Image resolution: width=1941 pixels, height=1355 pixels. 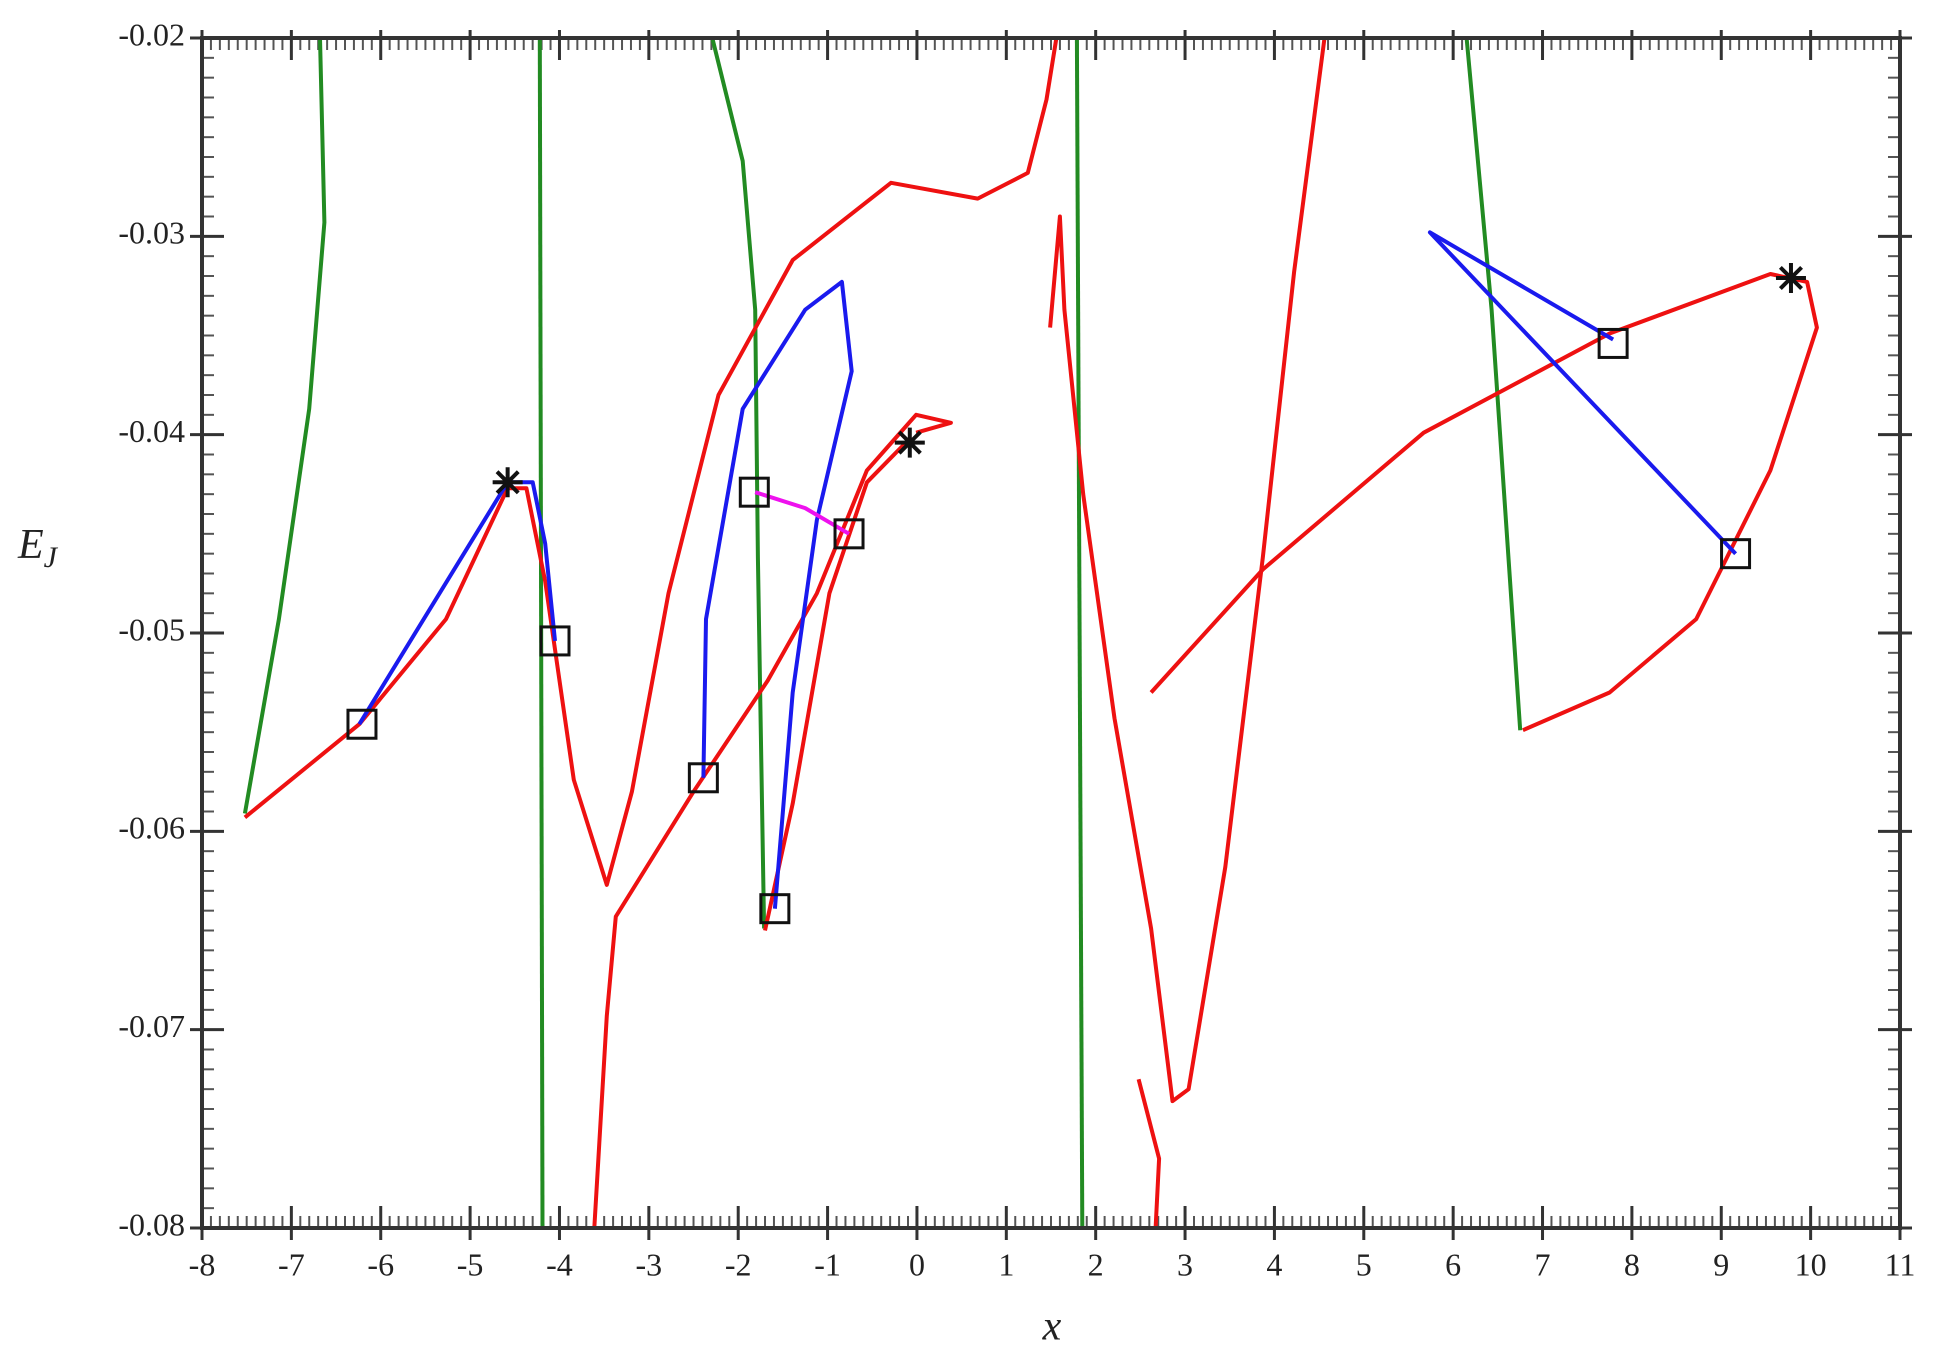 What do you see at coordinates (151, 1026) in the screenshot?
I see `y-tick-label: -0.07` at bounding box center [151, 1026].